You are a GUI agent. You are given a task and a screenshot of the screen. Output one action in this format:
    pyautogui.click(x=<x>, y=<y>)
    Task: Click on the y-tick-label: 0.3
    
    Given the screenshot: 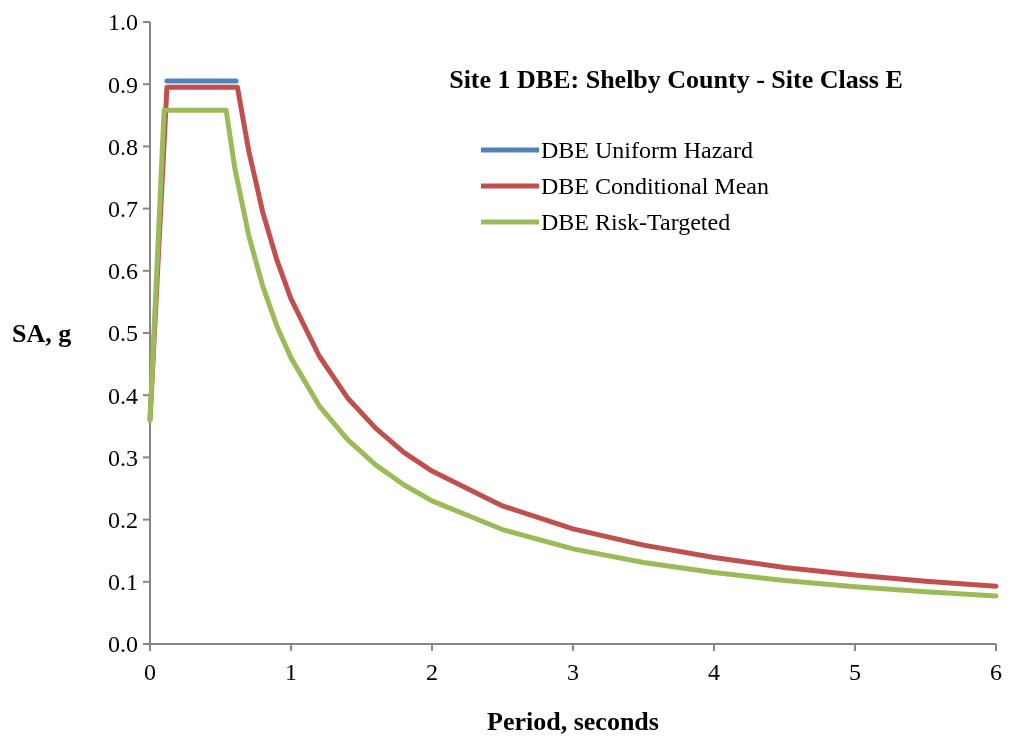 What is the action you would take?
    pyautogui.click(x=123, y=457)
    